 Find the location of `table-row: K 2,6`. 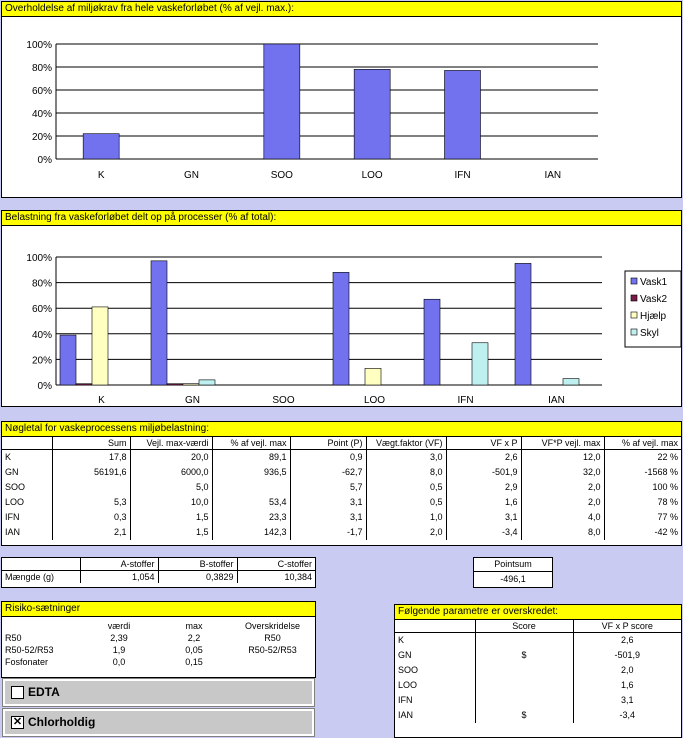

table-row: K 2,6 is located at coordinates (538, 640).